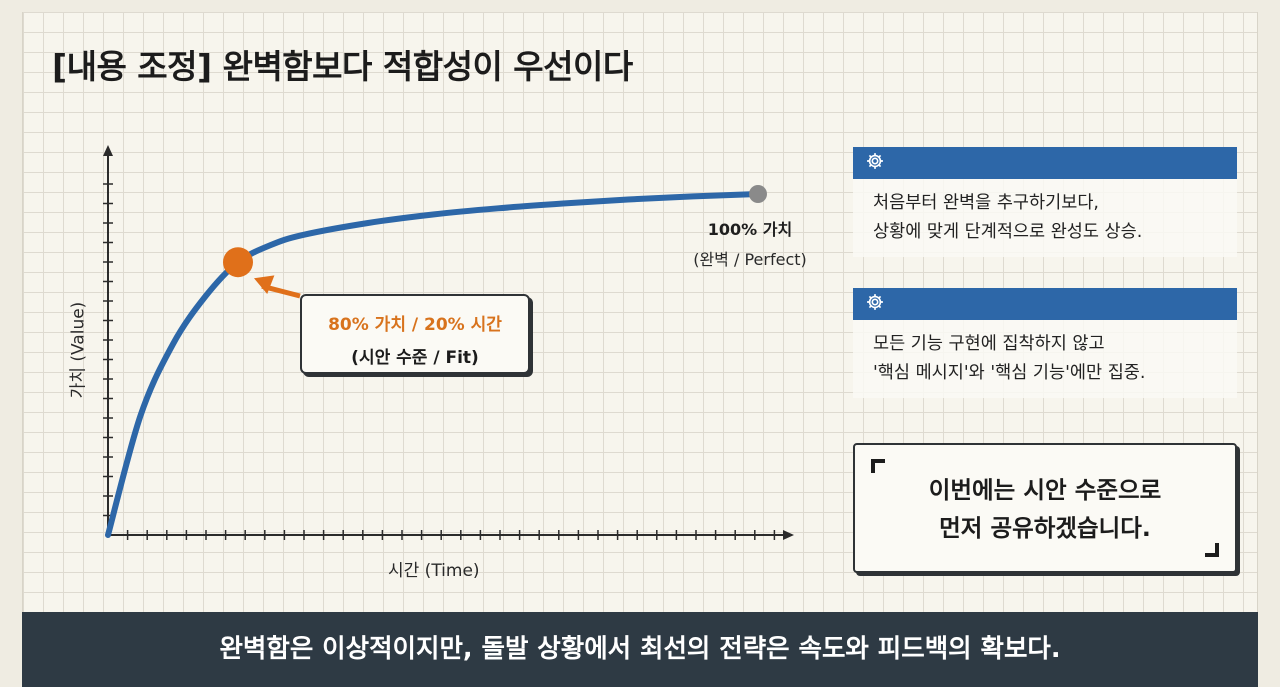  I want to click on fit-point-label: 80% 가치 / 20% 시간, so click(415, 325).